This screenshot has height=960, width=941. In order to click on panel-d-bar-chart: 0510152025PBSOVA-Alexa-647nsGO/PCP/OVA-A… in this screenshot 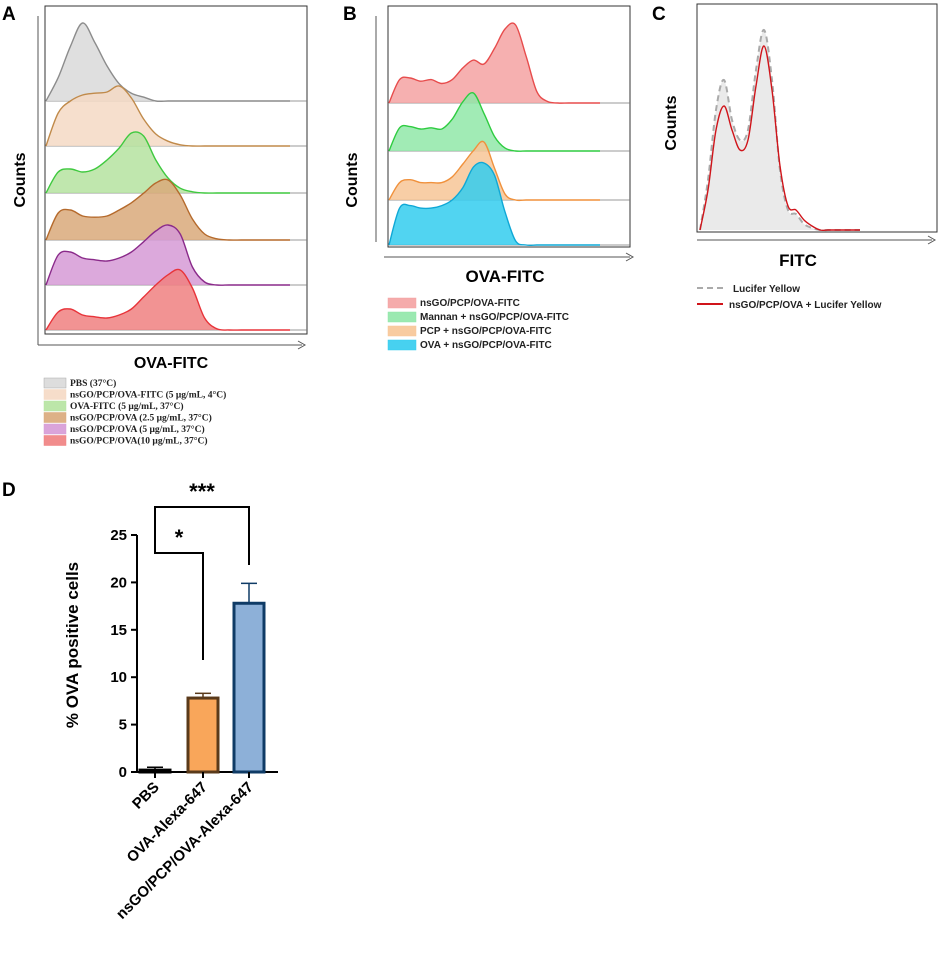, I will do `click(194, 701)`.